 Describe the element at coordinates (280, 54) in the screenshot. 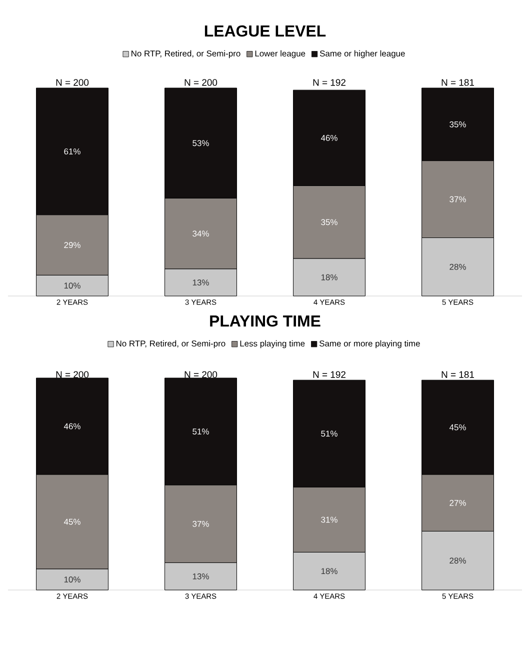

I see `legend-label: Lower league` at that location.